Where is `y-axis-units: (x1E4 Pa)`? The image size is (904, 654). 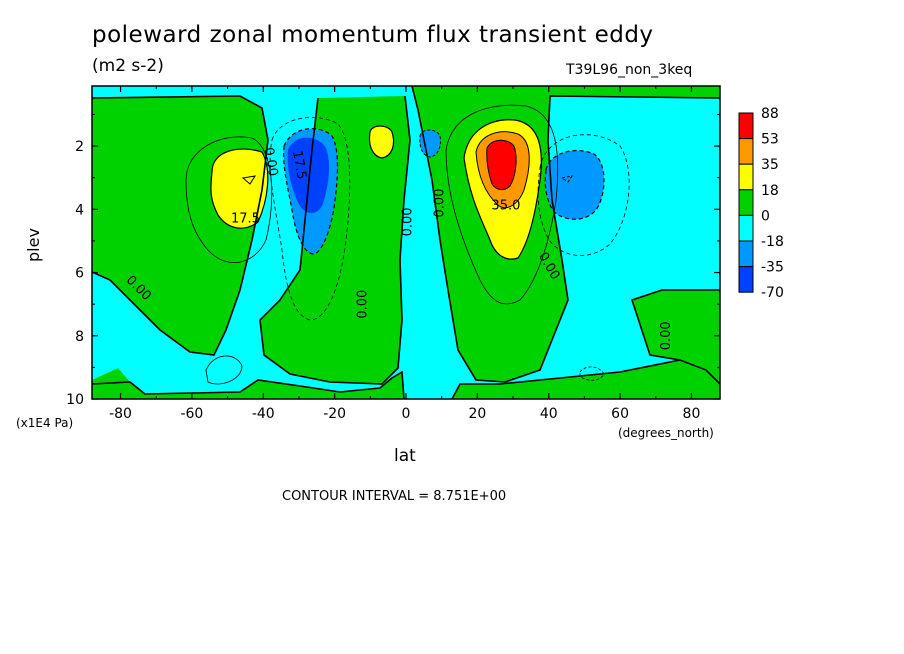 y-axis-units: (x1E4 Pa) is located at coordinates (45, 423).